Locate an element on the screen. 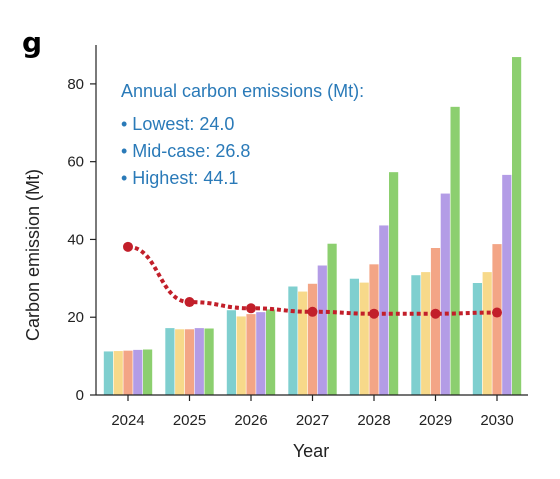 The image size is (560, 479). x-tick-label-2026: 2026 is located at coordinates (250, 420).